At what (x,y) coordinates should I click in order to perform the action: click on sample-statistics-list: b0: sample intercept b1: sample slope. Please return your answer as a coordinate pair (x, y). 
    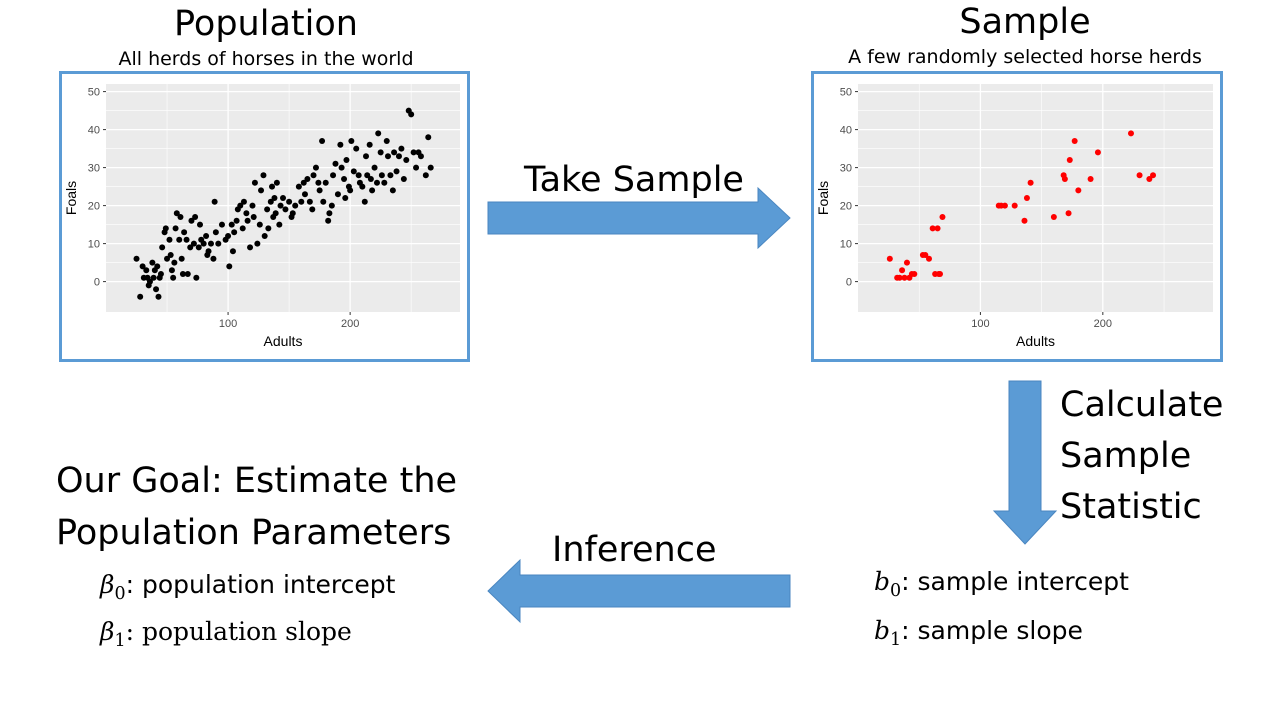
    Looking at the image, I should click on (1001, 611).